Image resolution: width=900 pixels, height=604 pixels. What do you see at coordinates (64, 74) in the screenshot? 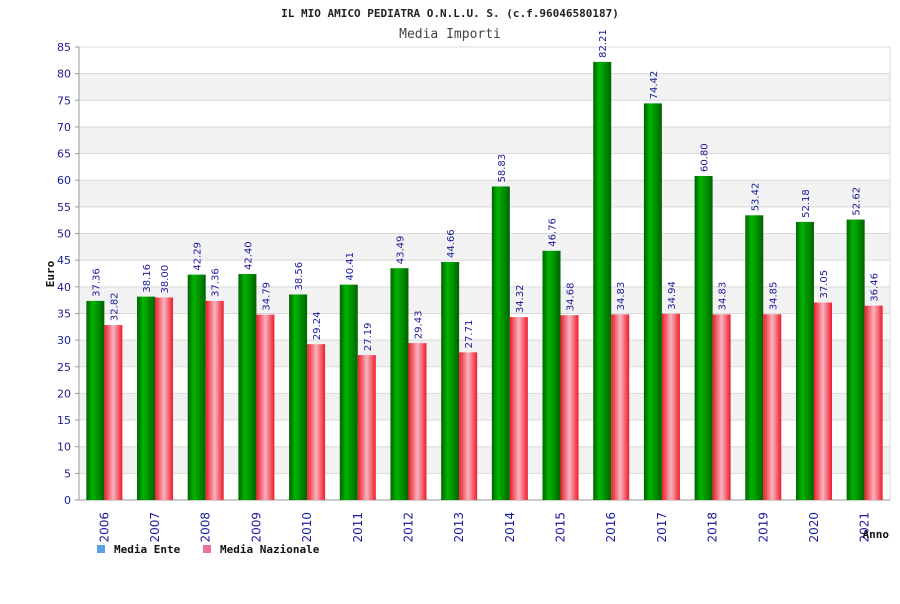
I see `y-tick-label: 80` at bounding box center [64, 74].